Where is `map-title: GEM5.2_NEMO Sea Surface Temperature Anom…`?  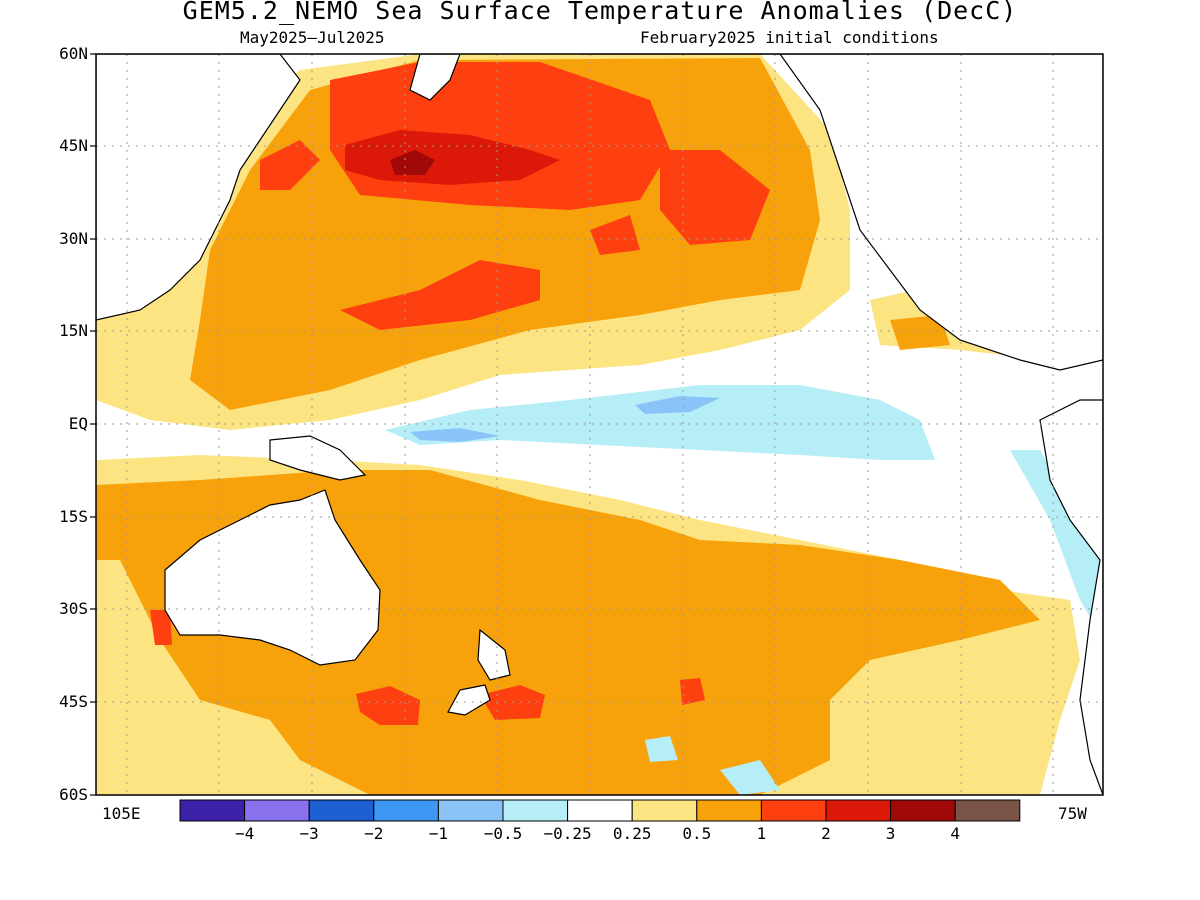 map-title: GEM5.2_NEMO Sea Surface Temperature Anom… is located at coordinates (600, 12).